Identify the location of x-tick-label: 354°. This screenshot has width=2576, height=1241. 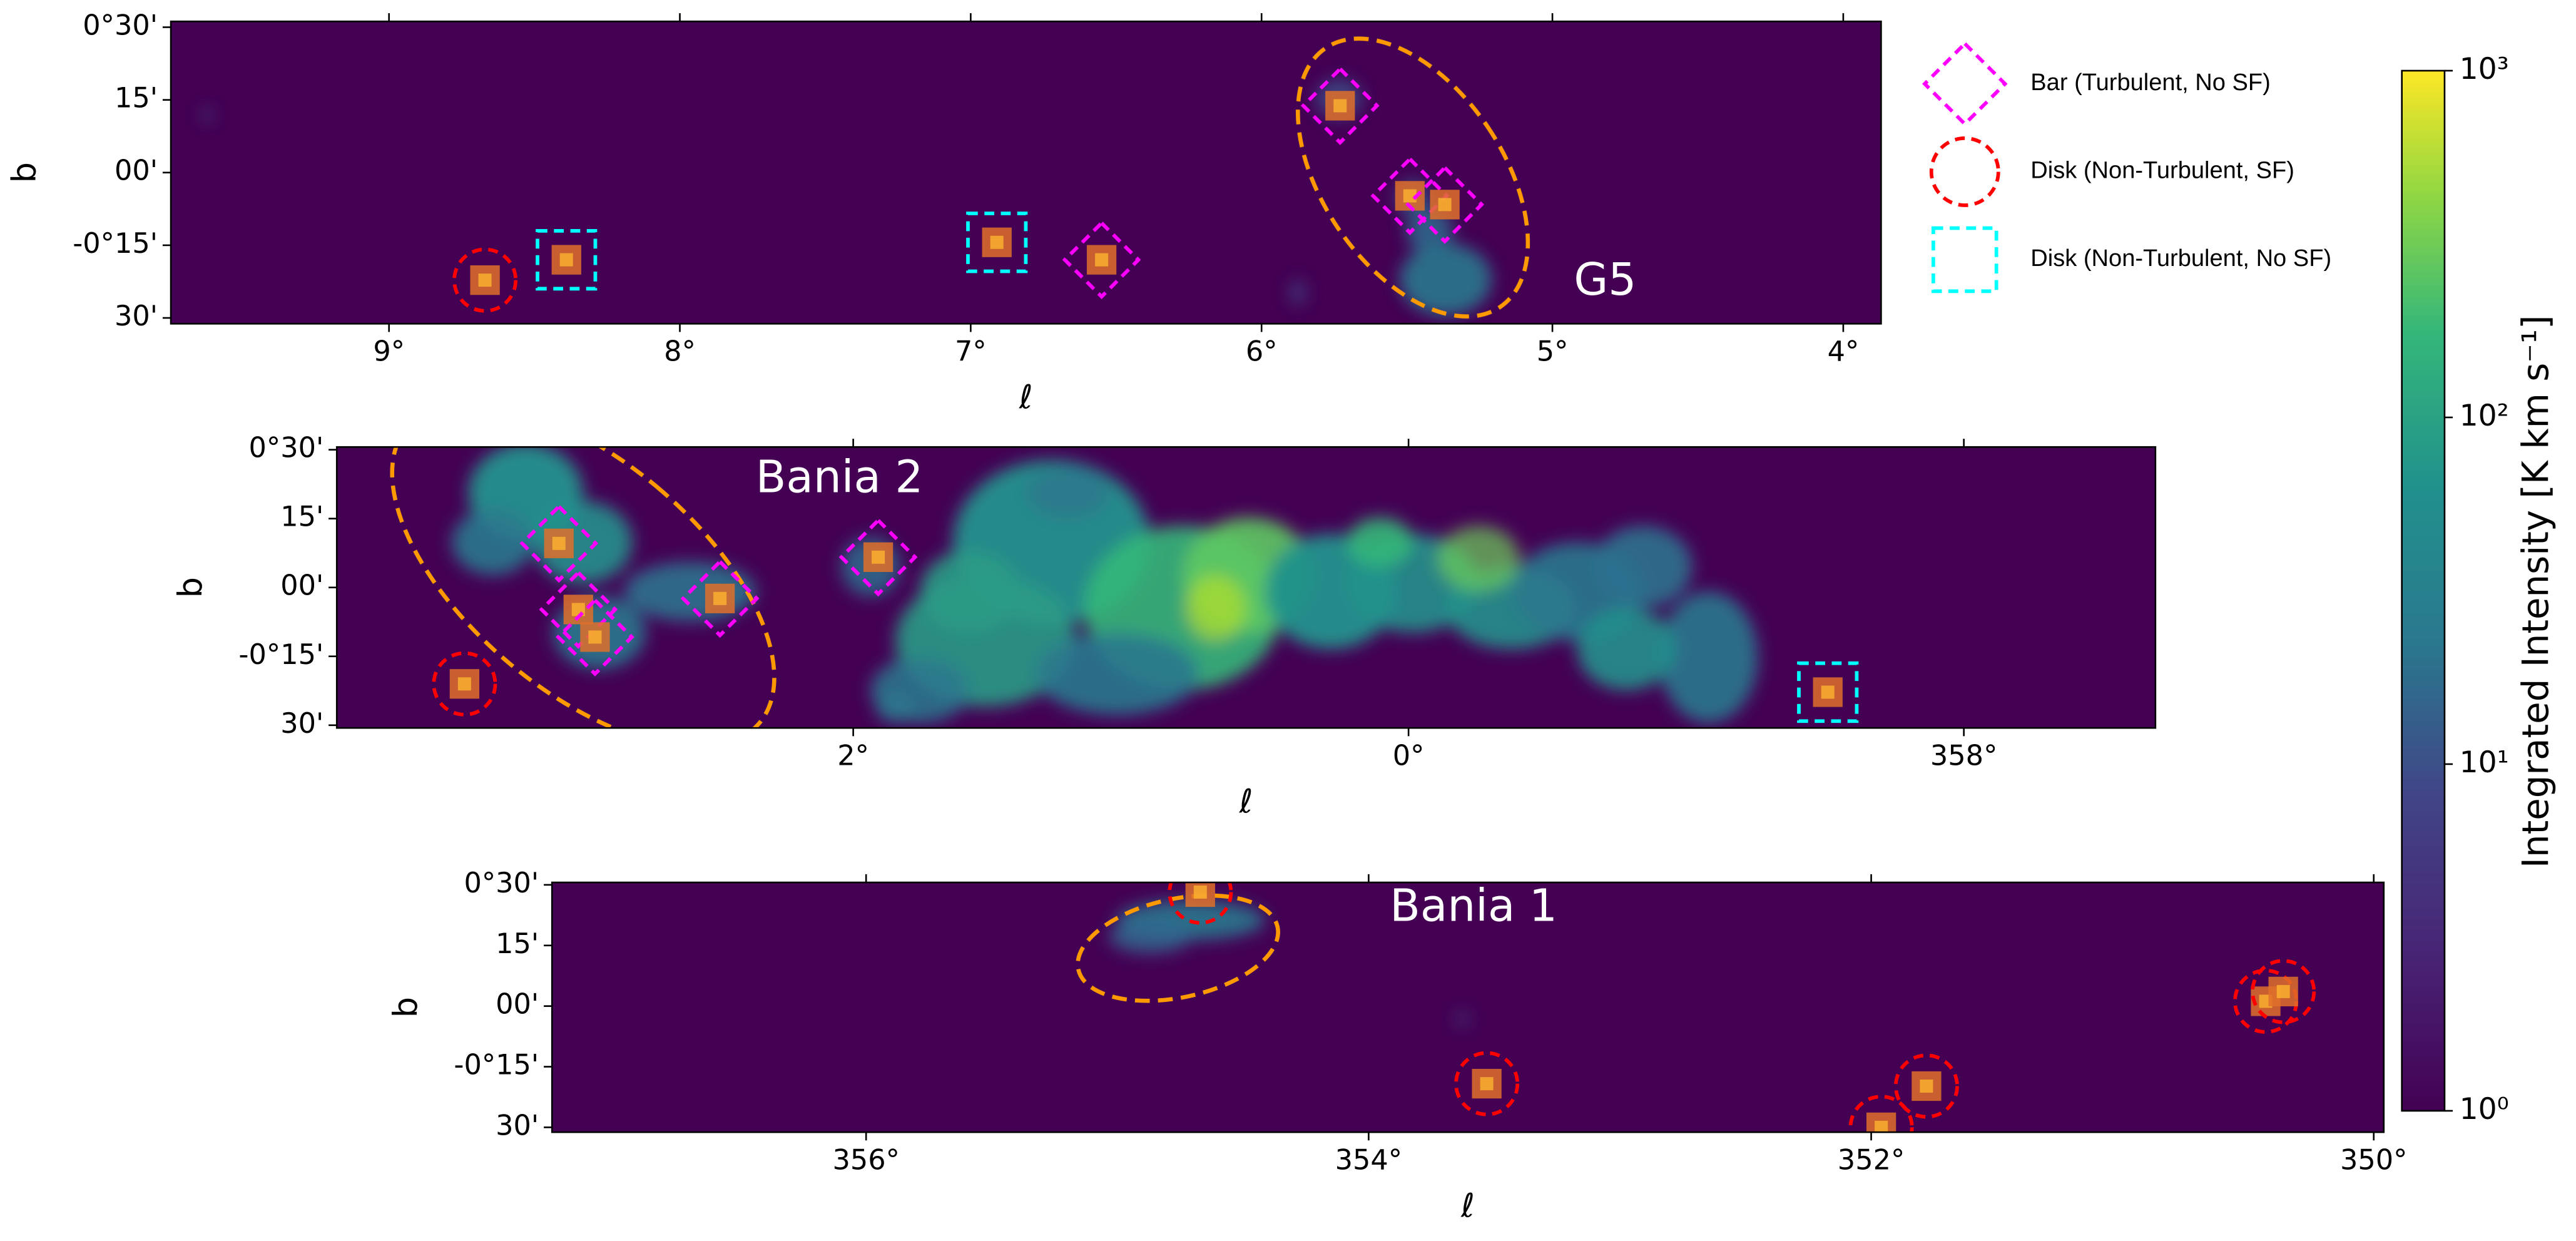
(1369, 1159).